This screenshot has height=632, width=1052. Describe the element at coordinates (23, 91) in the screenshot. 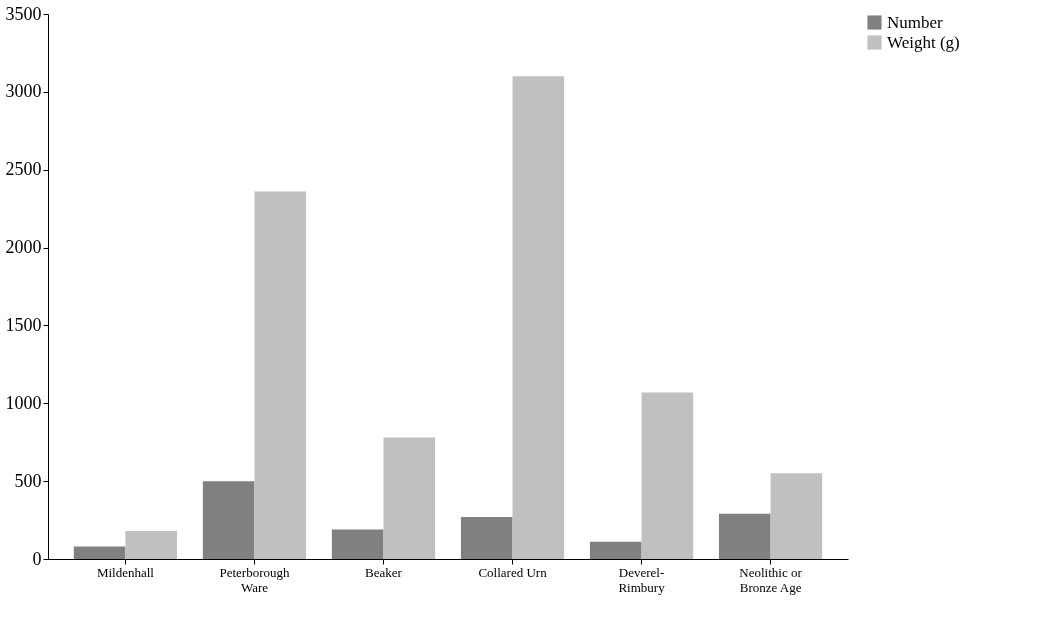

I see `y-tick-label: 3000` at that location.